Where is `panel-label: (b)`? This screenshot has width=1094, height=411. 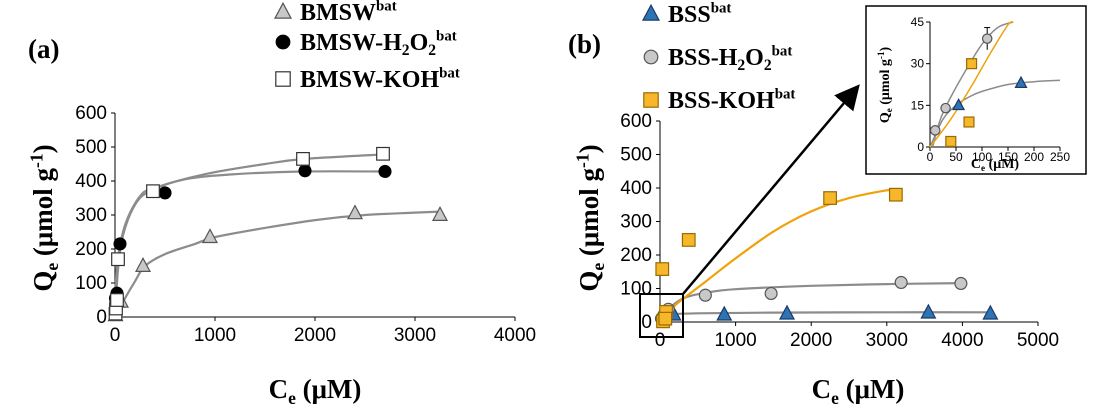
panel-label: (b) is located at coordinates (584, 44).